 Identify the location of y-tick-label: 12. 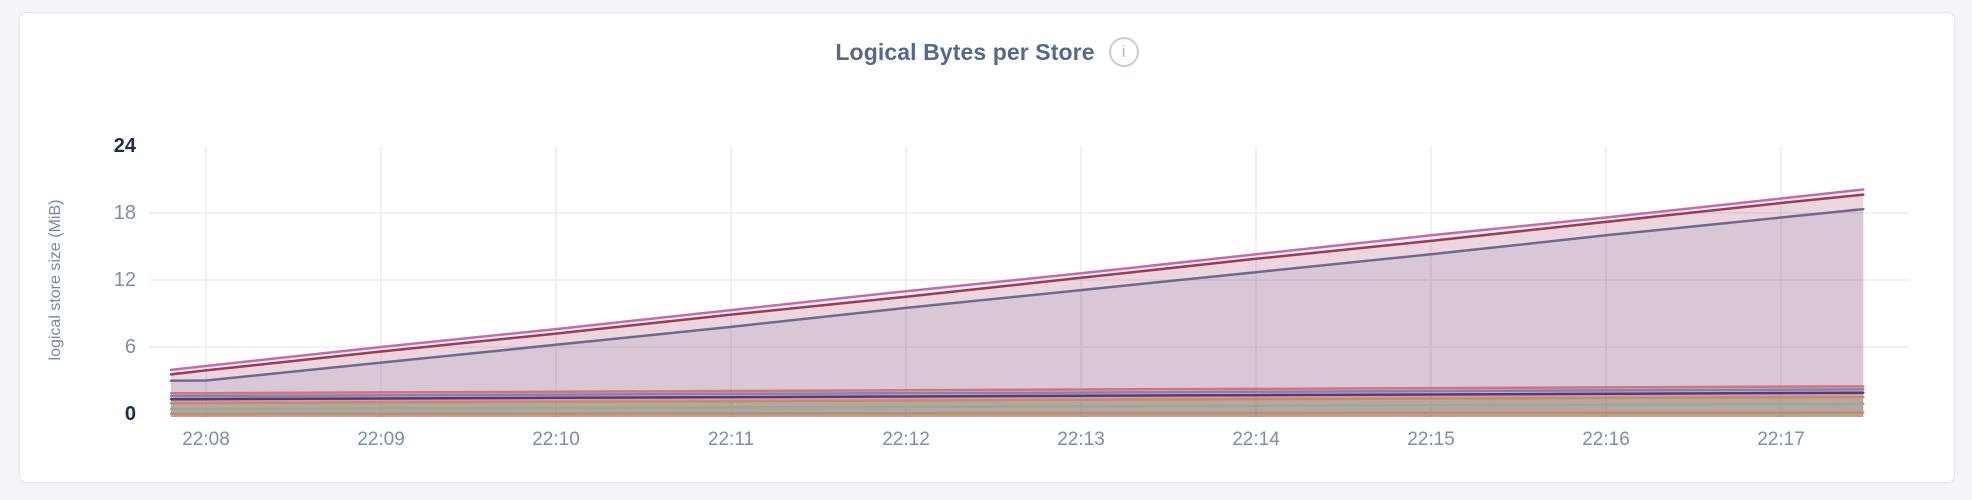
(125, 280).